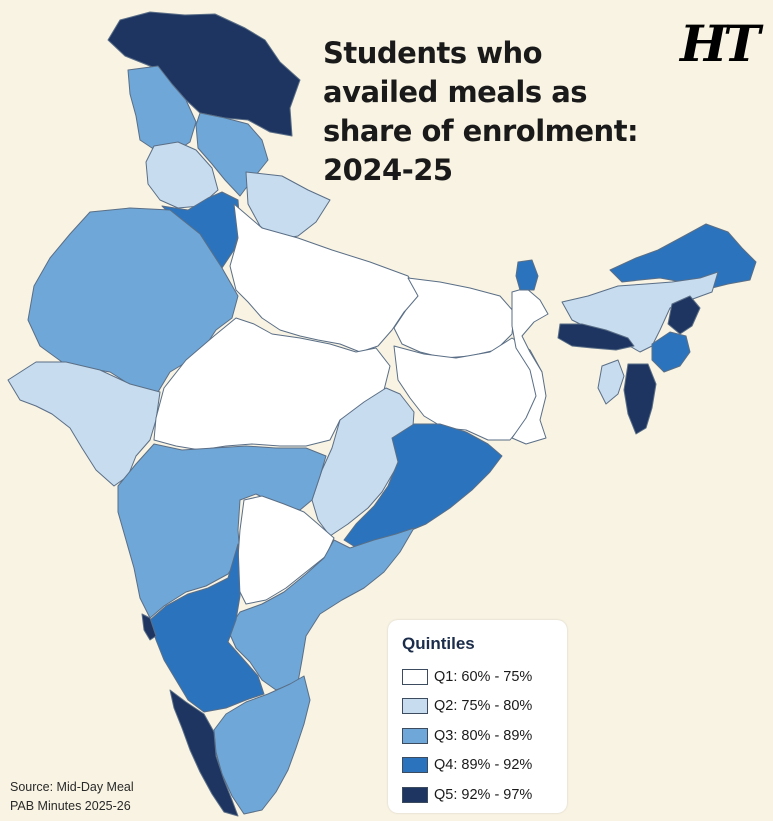 The width and height of the screenshot is (773, 821). Describe the element at coordinates (455, 92) in the screenshot. I see `title-line-2: availed meals as` at that location.